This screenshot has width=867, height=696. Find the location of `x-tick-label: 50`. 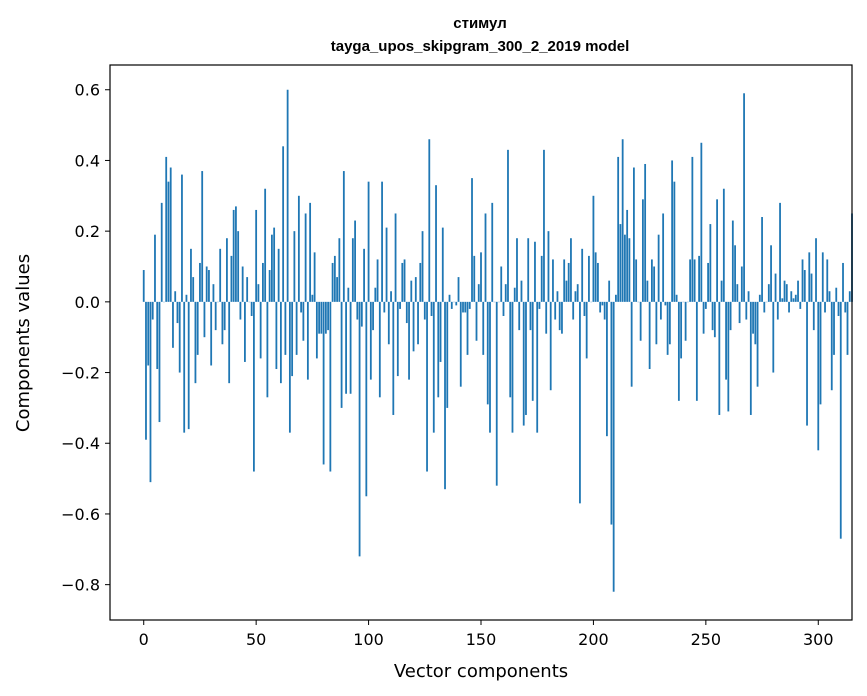

x-tick-label: 50 is located at coordinates (256, 639).